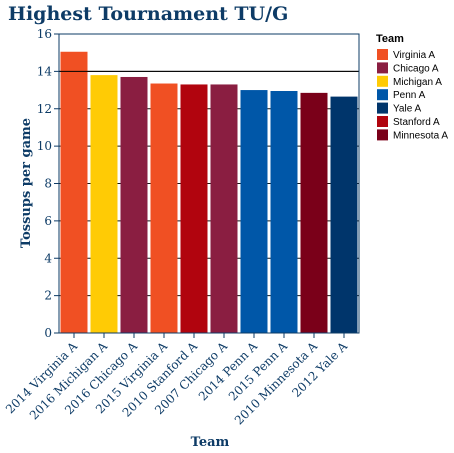  Describe the element at coordinates (407, 109) in the screenshot. I see `legend-label: Yale A` at that location.